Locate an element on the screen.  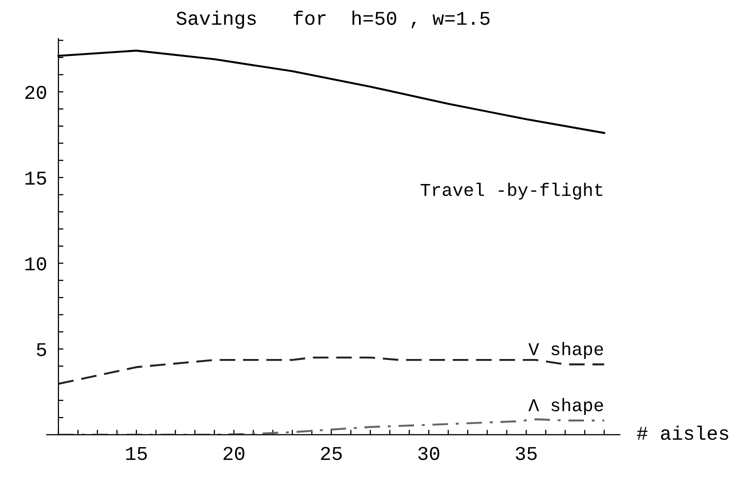
x-tick-label: 30 is located at coordinates (429, 453).